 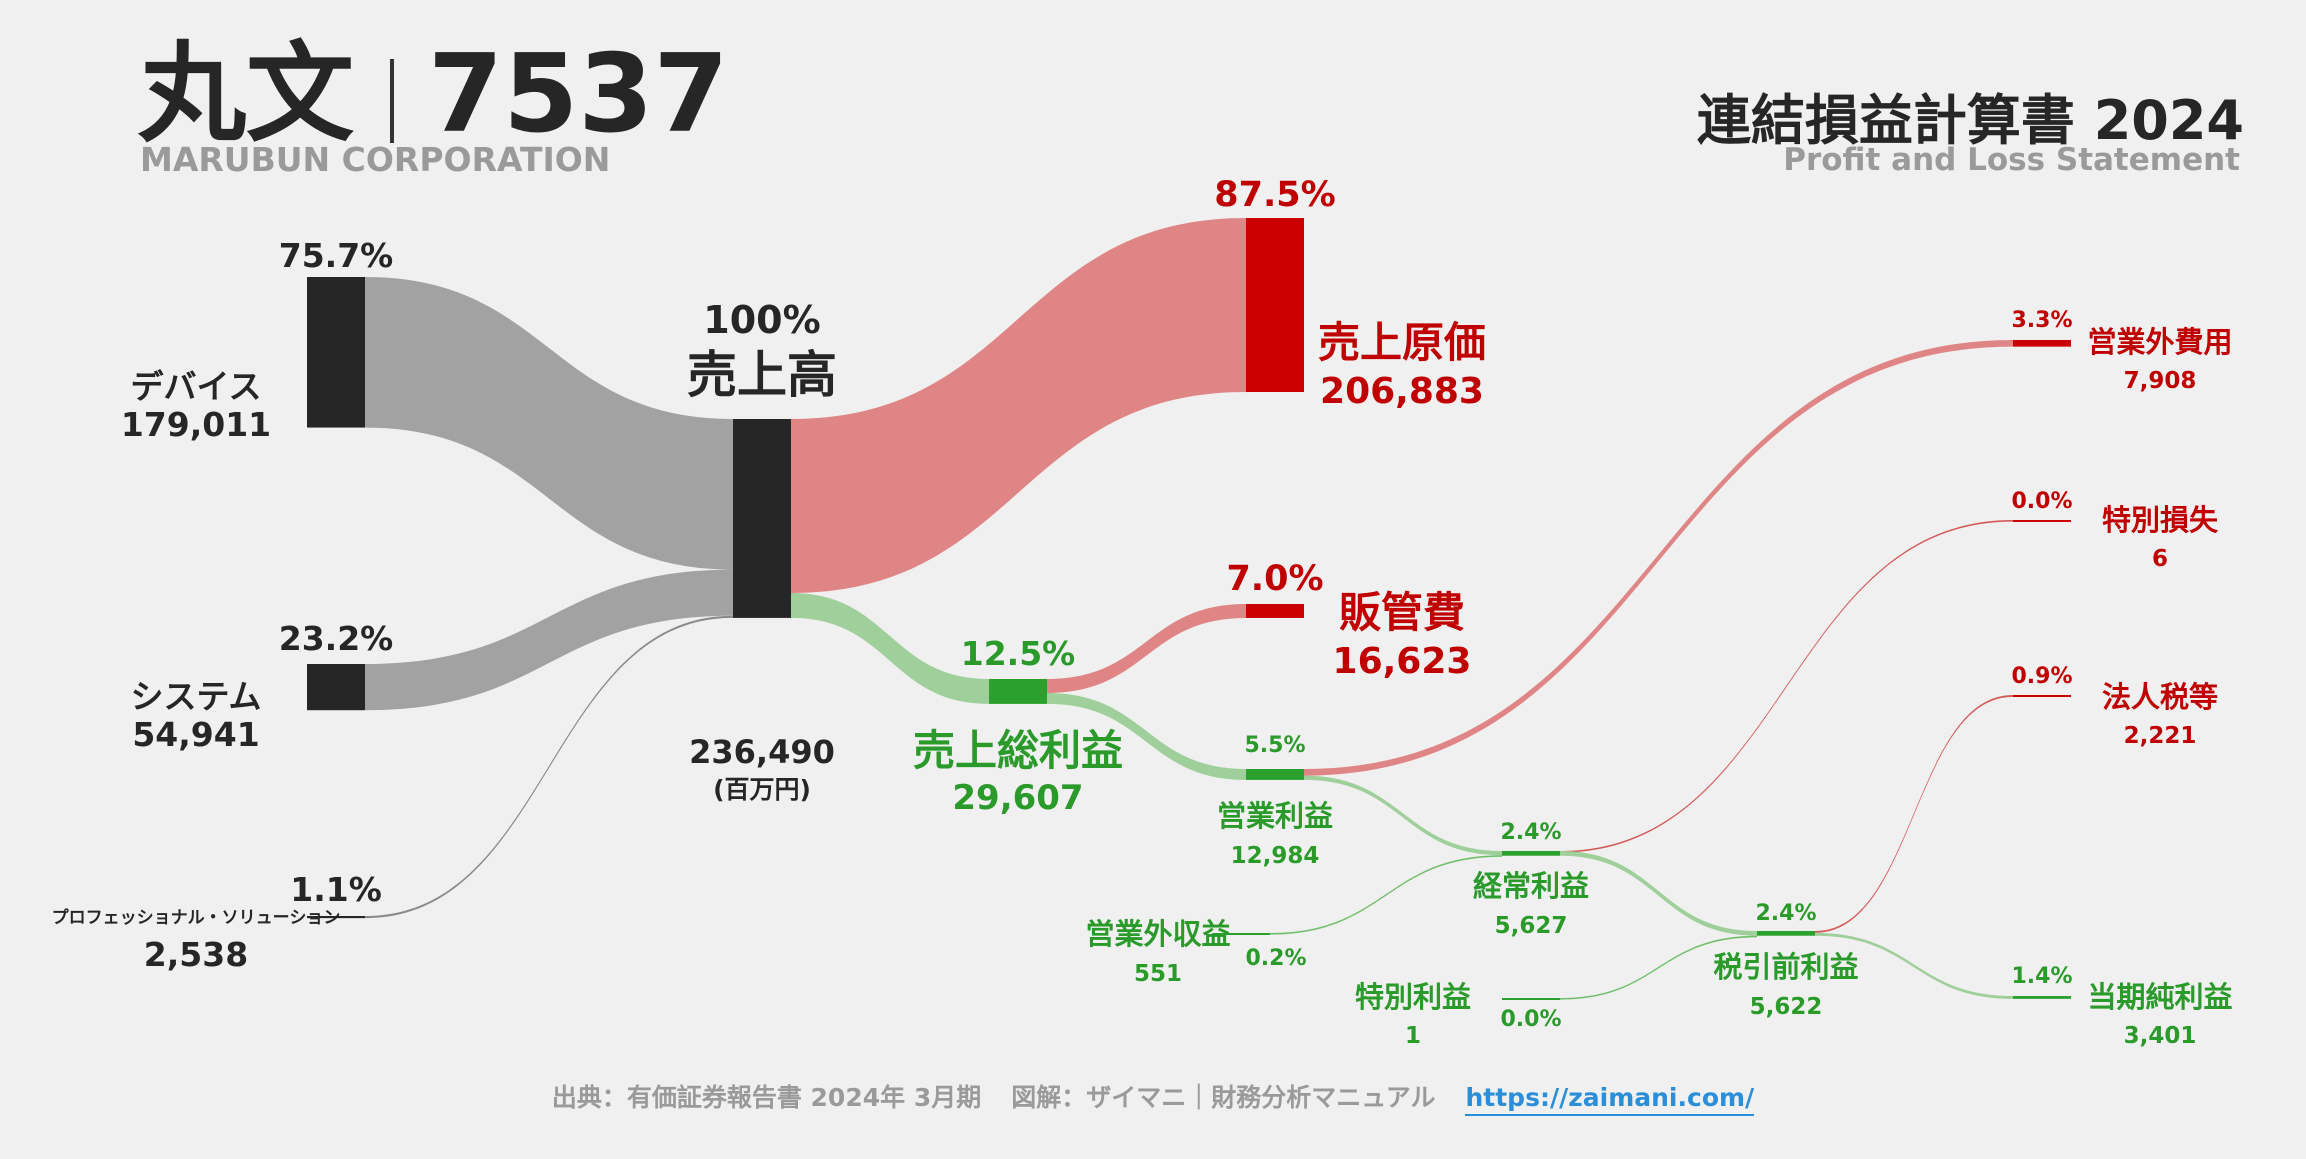 What do you see at coordinates (1146, 648) in the screenshot?
I see `flow-gross-to-sga` at bounding box center [1146, 648].